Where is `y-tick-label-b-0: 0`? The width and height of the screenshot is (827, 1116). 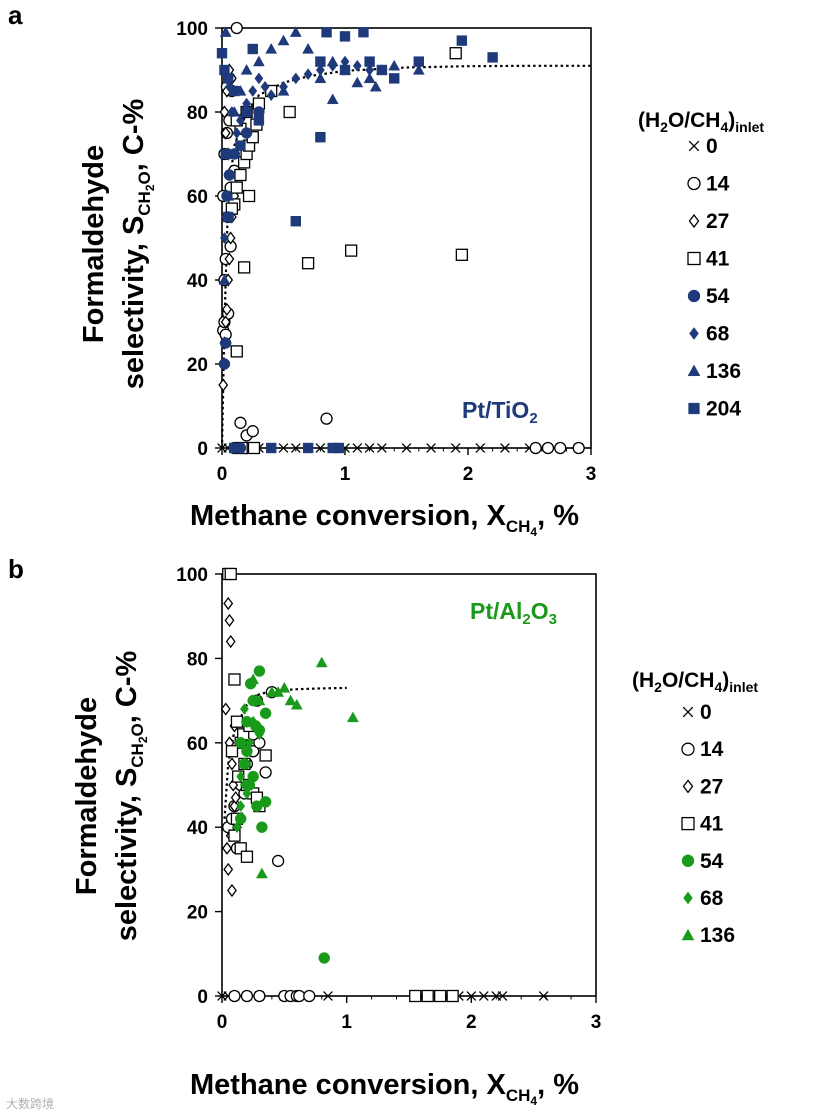
y-tick-label-b-0: 0 is located at coordinates (202, 997).